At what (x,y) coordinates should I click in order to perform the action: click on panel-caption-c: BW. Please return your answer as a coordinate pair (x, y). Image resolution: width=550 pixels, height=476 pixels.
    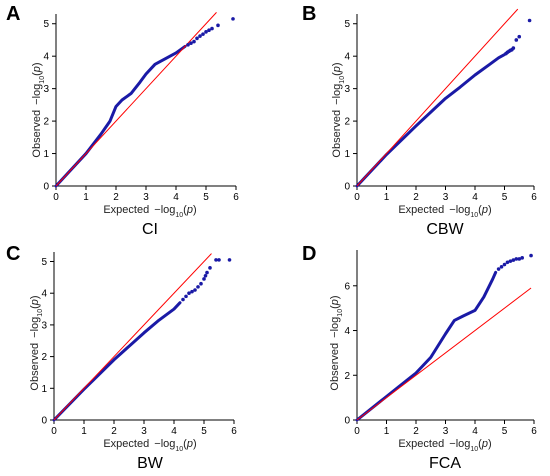
    Looking at the image, I should click on (150, 463).